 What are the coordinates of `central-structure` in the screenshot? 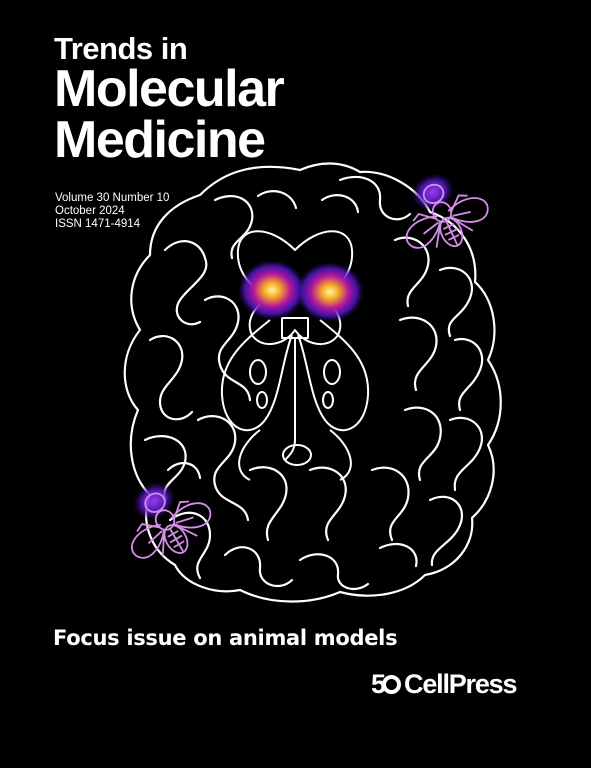 It's located at (295, 287).